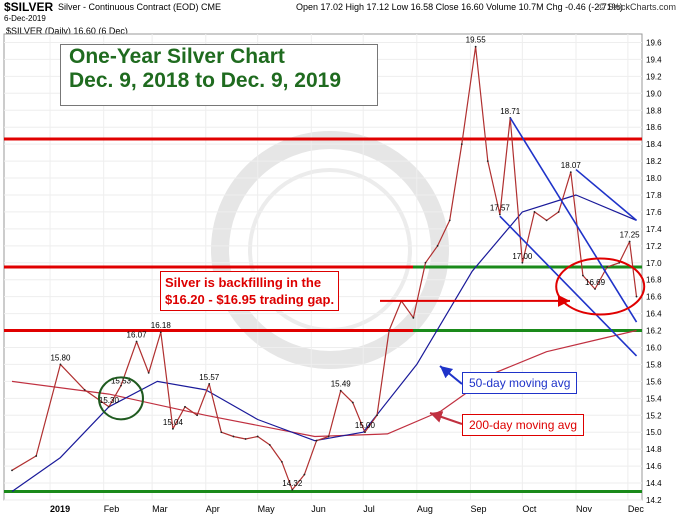 This screenshot has height=518, width=680. What do you see at coordinates (654, 178) in the screenshot?
I see `y-tick-label: 18.0` at bounding box center [654, 178].